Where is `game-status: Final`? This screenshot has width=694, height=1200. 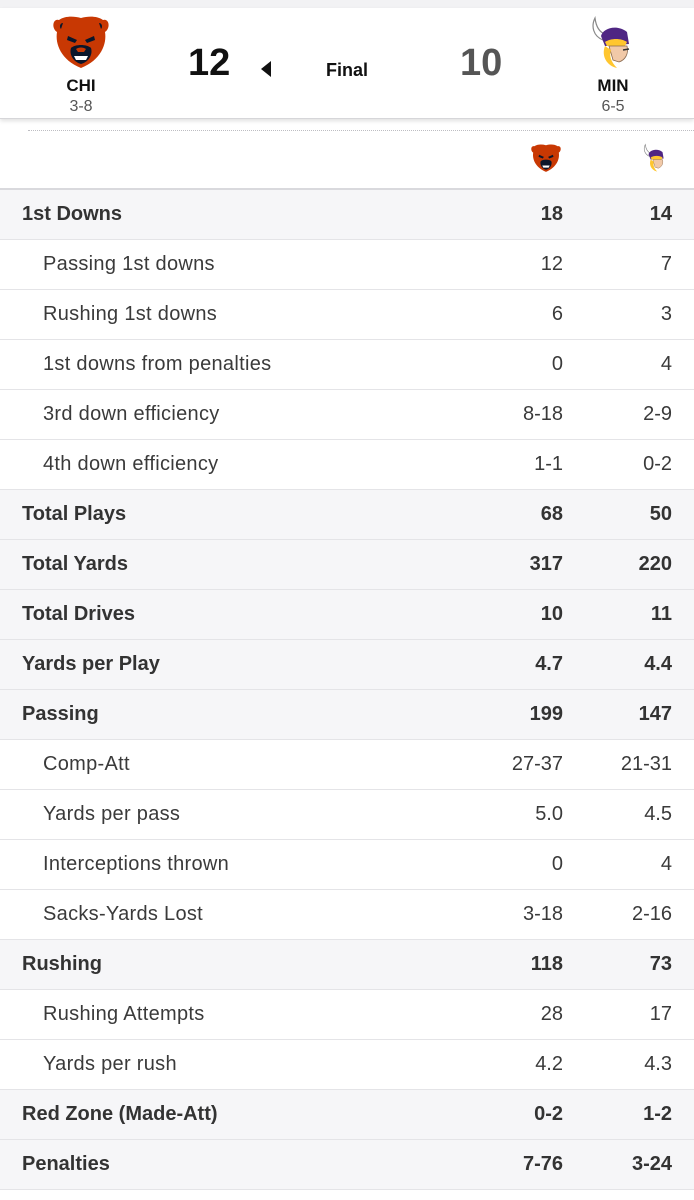 game-status: Final is located at coordinates (346, 70).